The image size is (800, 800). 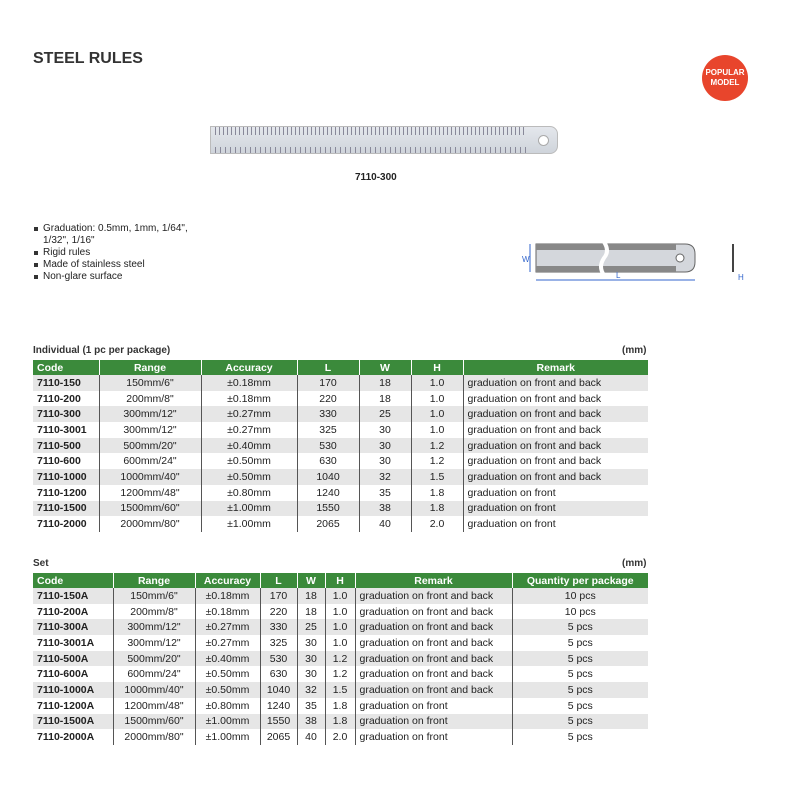 I want to click on table-cell: 7110-1000A, so click(x=73, y=690).